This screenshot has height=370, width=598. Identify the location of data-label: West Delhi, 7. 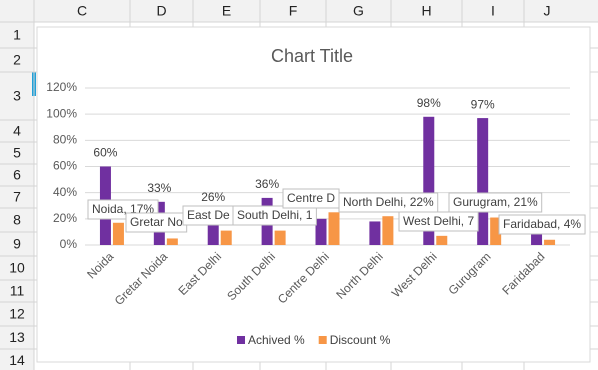
(438, 221).